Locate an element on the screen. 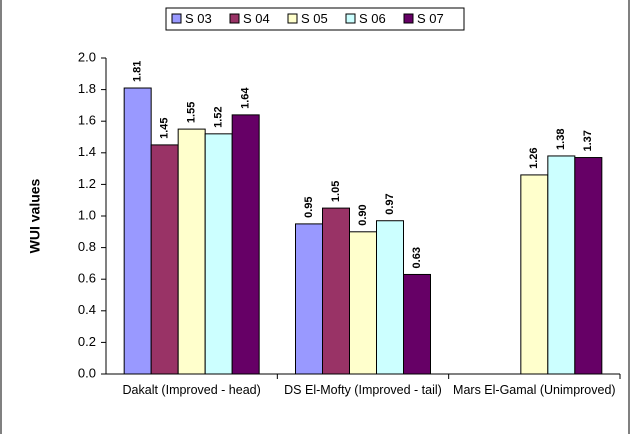 This screenshot has width=630, height=434. legend-box is located at coordinates (315, 19).